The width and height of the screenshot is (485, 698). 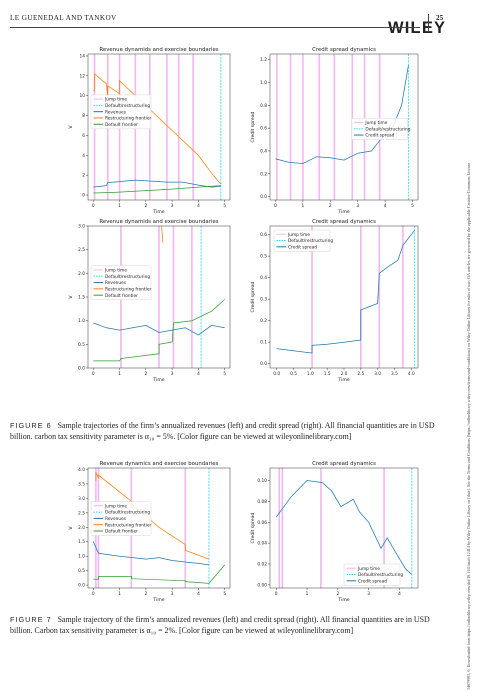 What do you see at coordinates (81, 470) in the screenshot?
I see `y-tick-label: 4.0` at bounding box center [81, 470].